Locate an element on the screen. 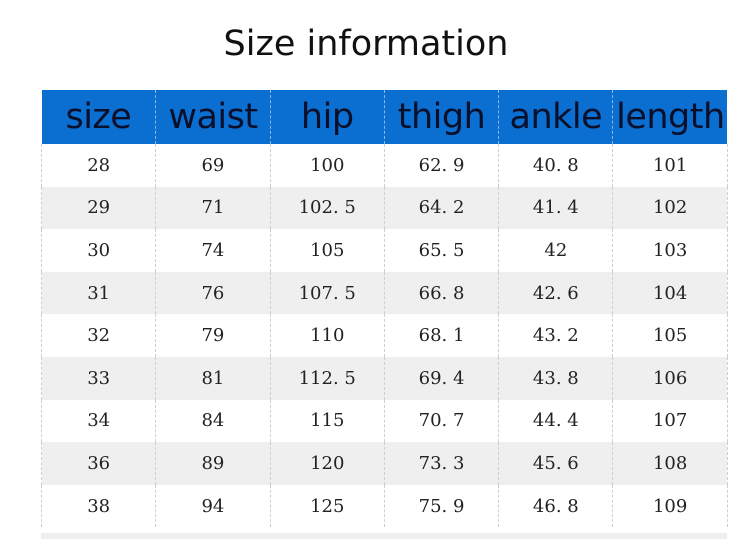  table-row: 33 81 112. 5 69. 4 43. 8 106 is located at coordinates (384, 378).